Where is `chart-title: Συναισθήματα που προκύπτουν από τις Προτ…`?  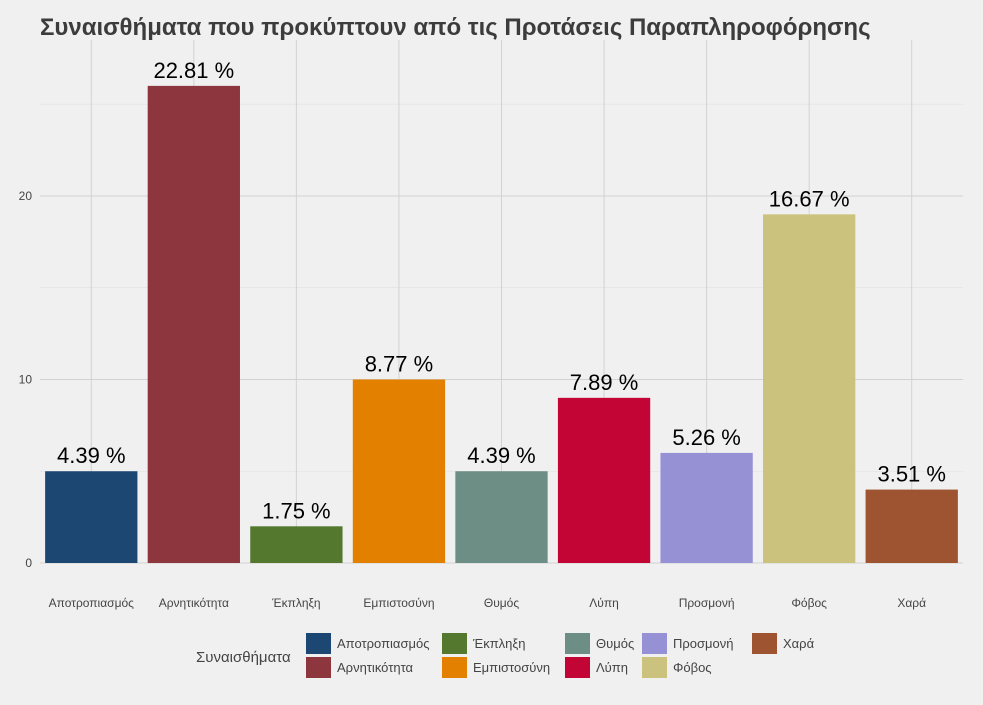
chart-title: Συναισθήματα που προκύπτουν από τις Προτ… is located at coordinates (455, 27).